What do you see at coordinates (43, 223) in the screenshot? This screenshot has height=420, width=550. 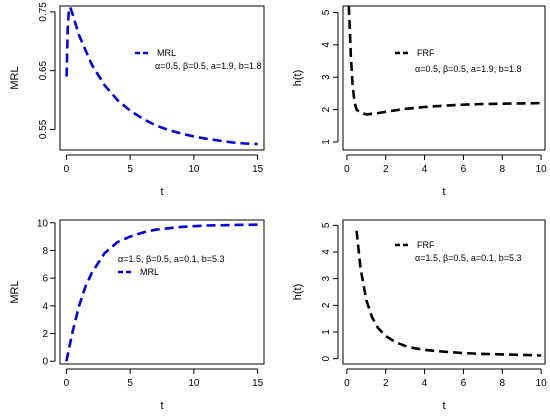 I see `y-tick-label: 10` at bounding box center [43, 223].